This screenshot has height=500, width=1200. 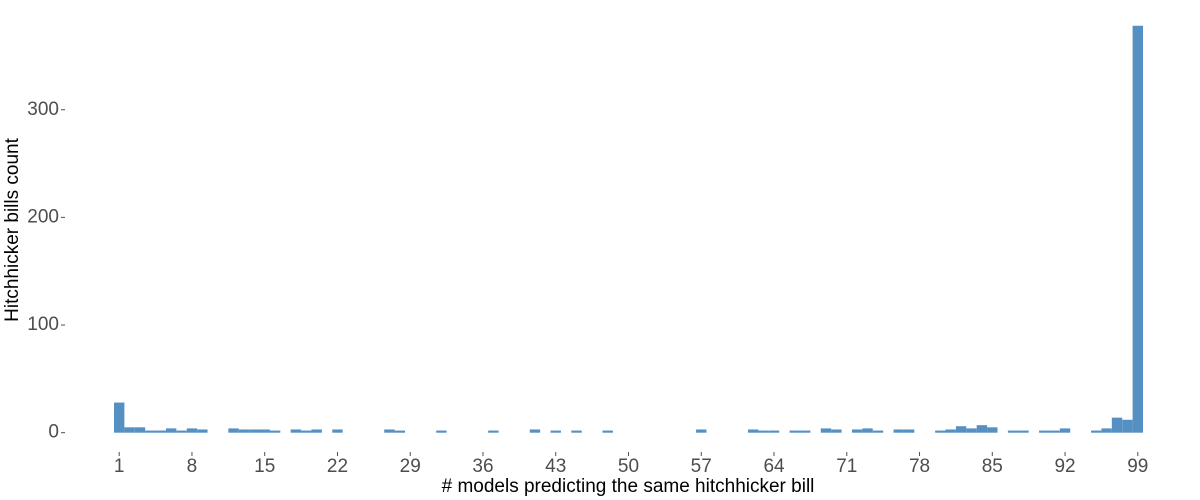 What do you see at coordinates (192, 466) in the screenshot?
I see `x-tick-label: 8` at bounding box center [192, 466].